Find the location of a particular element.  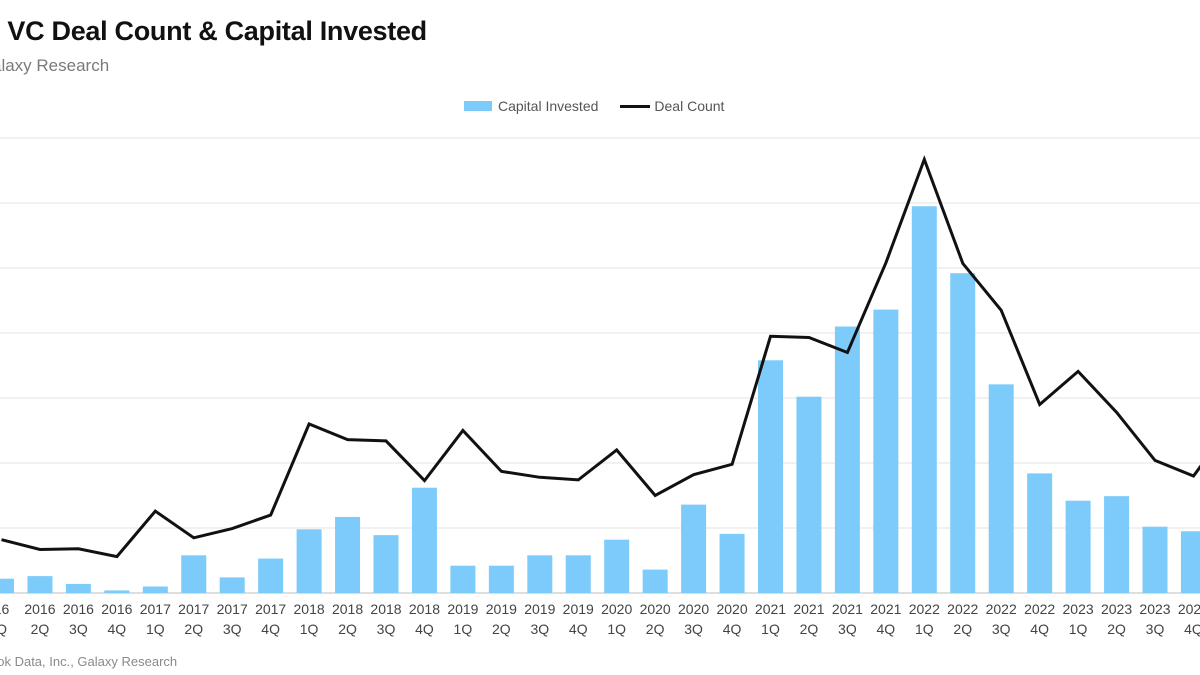

chart-legend: Capital Invested Deal Count is located at coordinates (605, 106).